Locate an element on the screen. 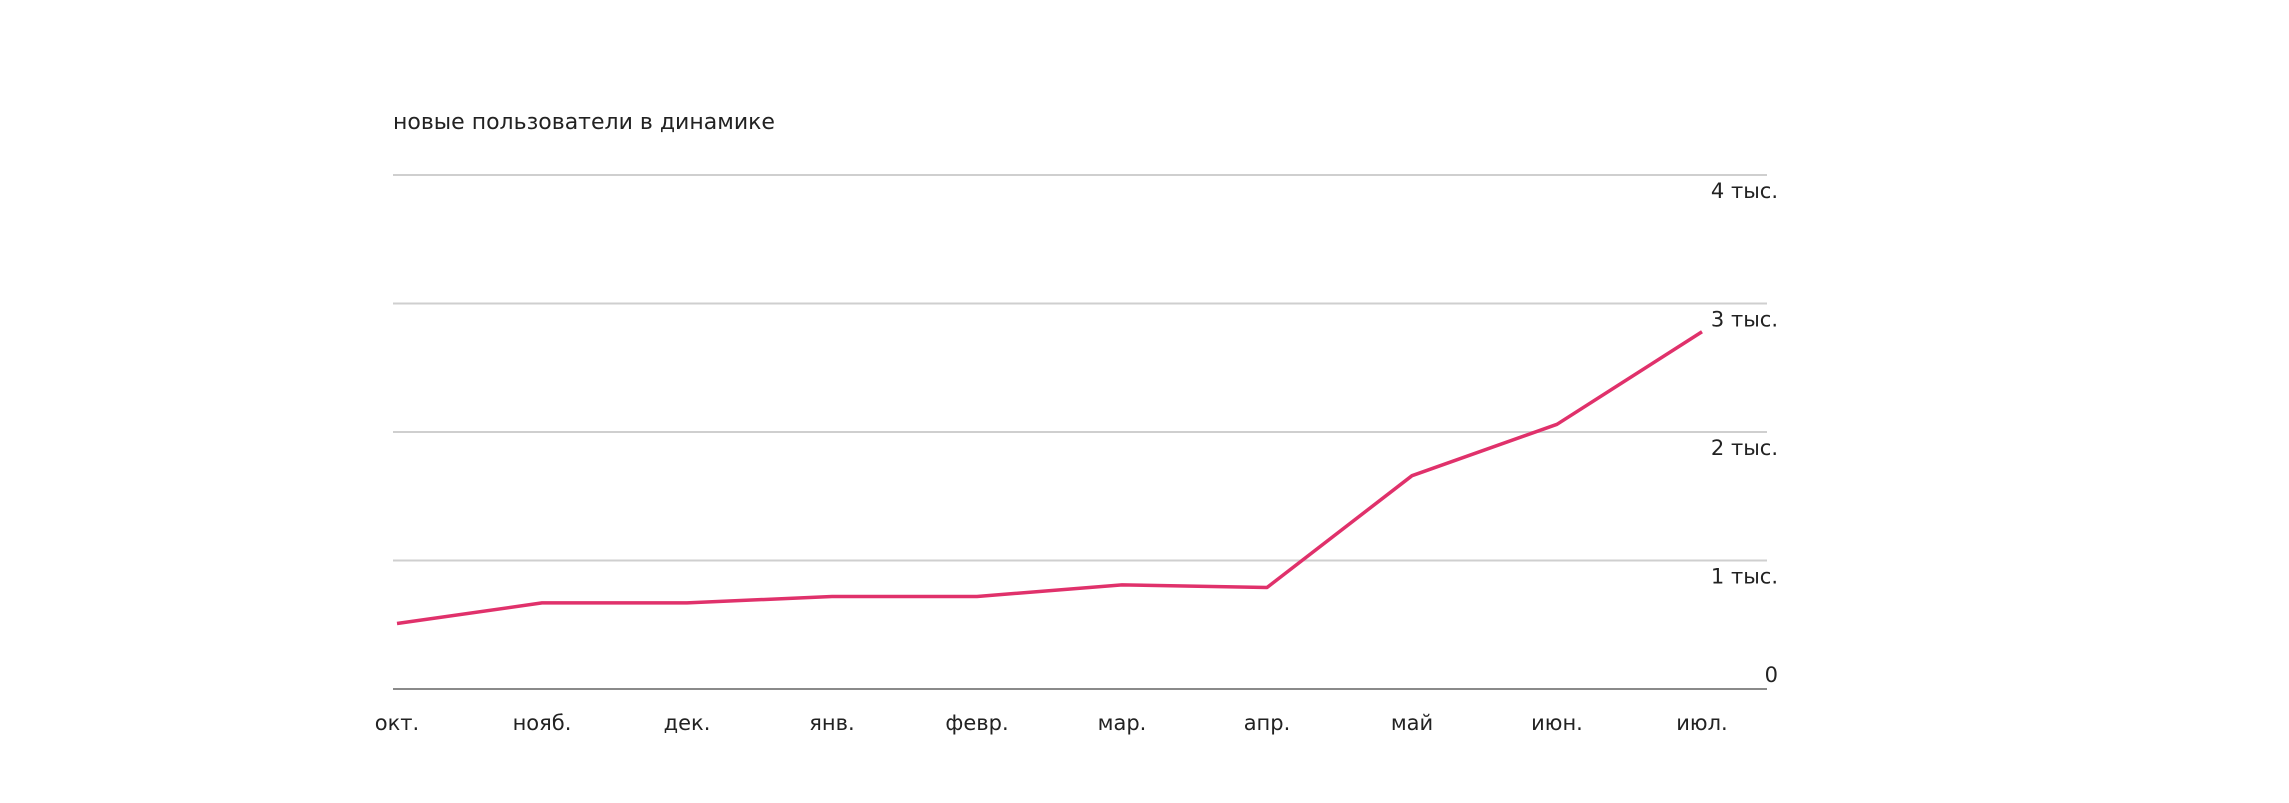 The width and height of the screenshot is (2289, 803). y-tick-label: 4 тыс. is located at coordinates (1744, 191).